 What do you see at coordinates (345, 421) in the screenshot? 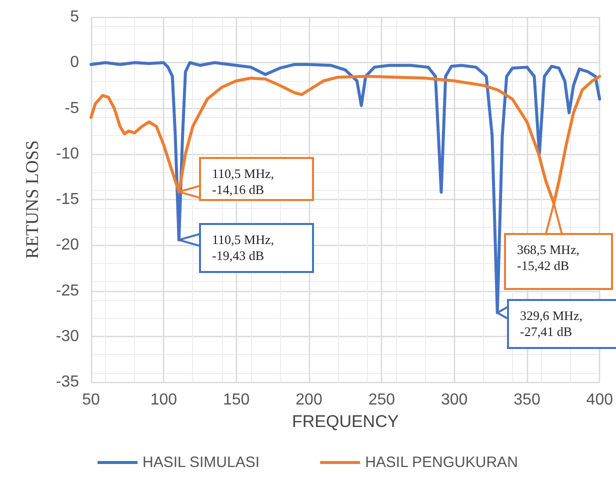
I see `x-axis-title: FREQUENCY` at bounding box center [345, 421].